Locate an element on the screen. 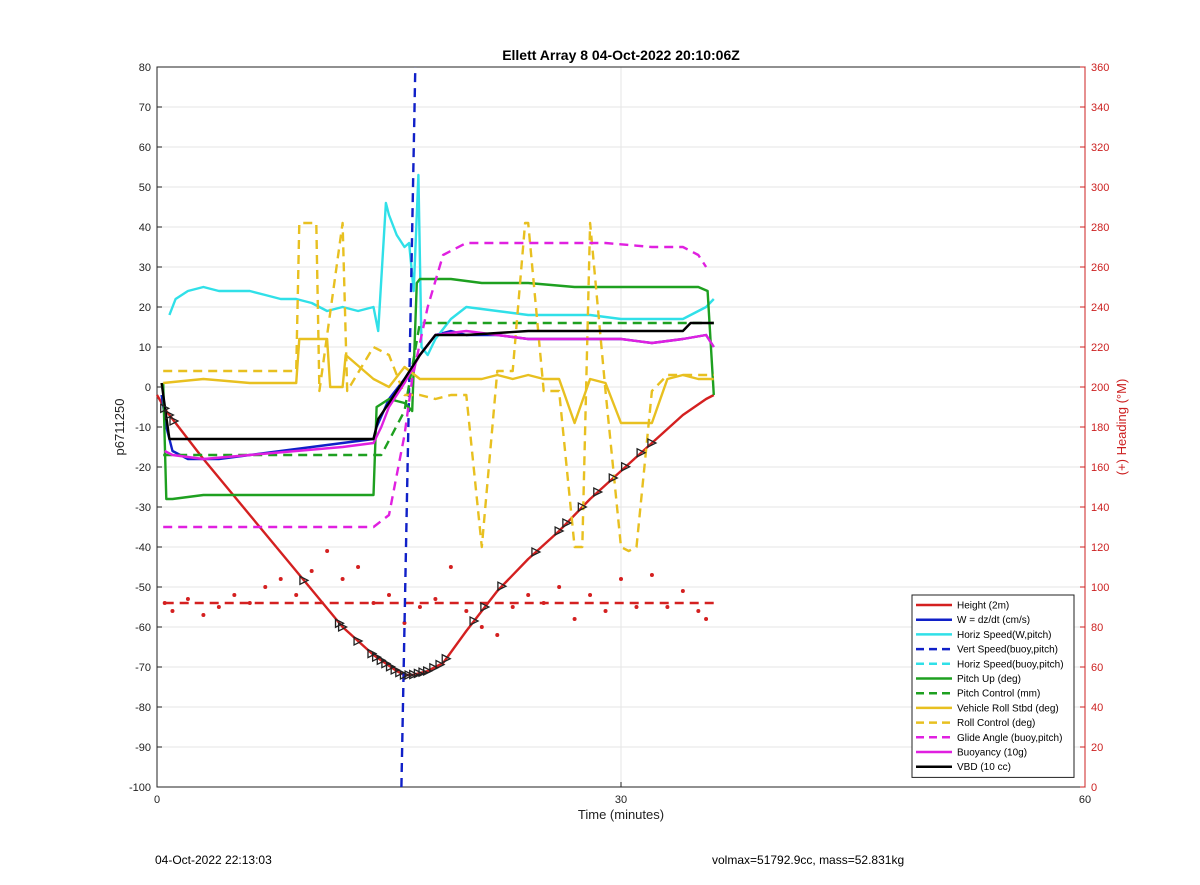 Image resolution: width=1200 pixels, height=885 pixels. legend-label: Pitch Control (mm) is located at coordinates (998, 694).